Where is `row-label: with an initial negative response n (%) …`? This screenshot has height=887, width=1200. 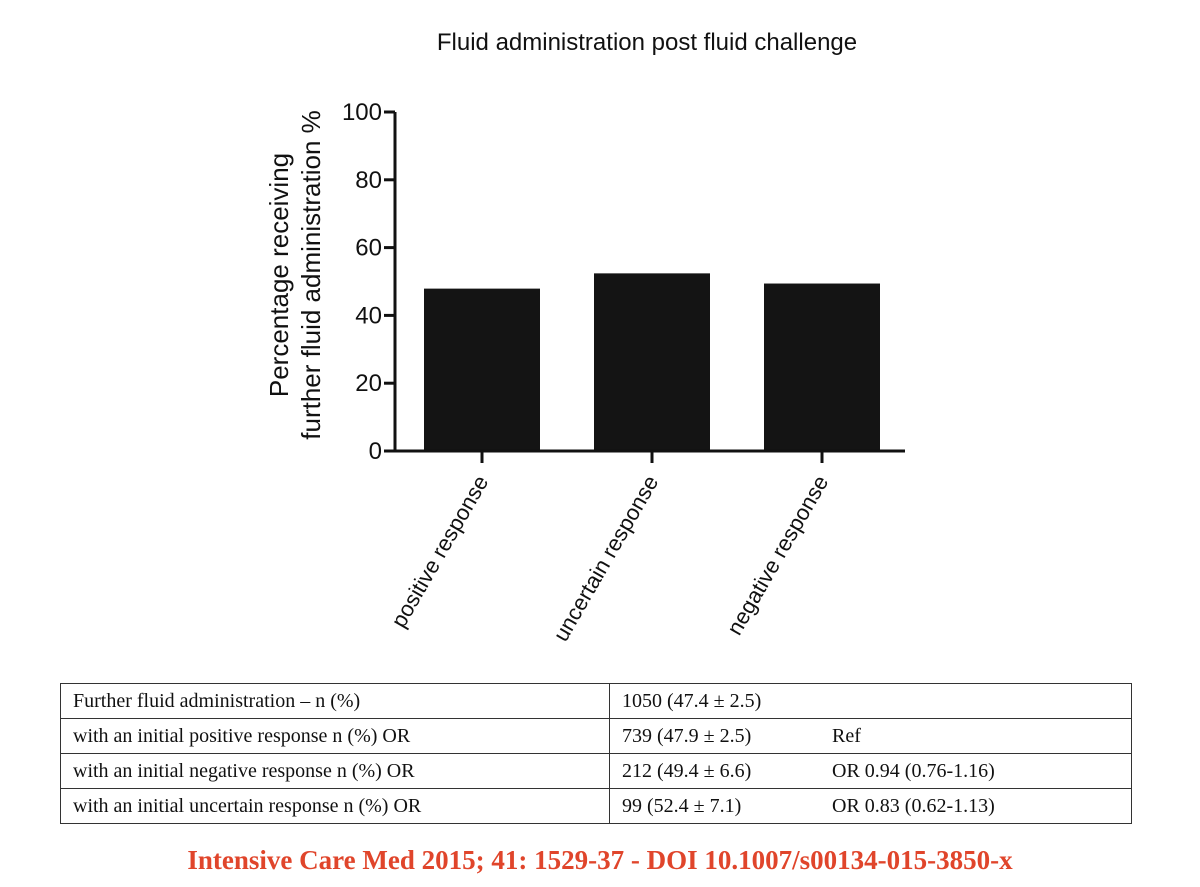 row-label: with an initial negative response n (%) … is located at coordinates (335, 771).